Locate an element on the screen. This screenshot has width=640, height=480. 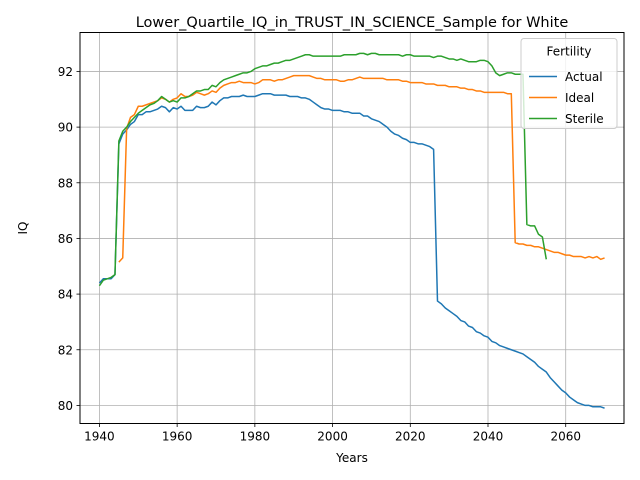
x-tick-label: 1980 is located at coordinates (255, 437).